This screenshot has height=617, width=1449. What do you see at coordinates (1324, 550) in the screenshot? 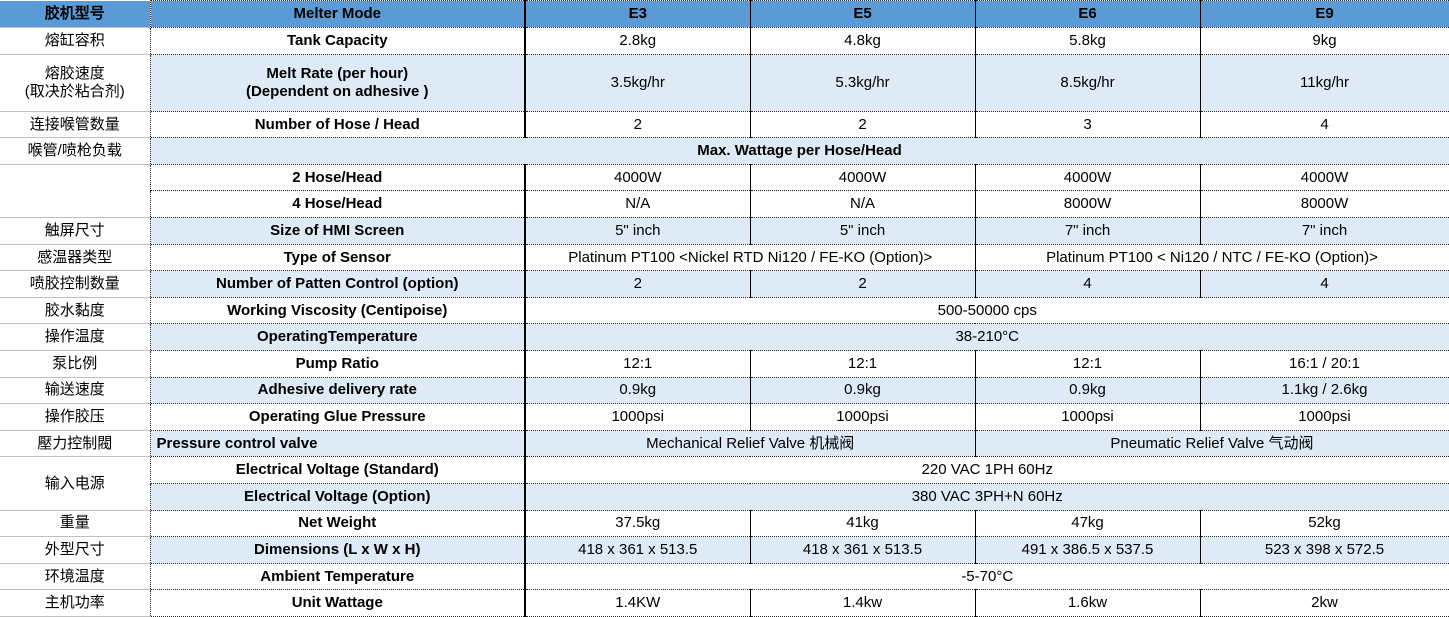
I see `spec-value: 523 x 398 x 572.5` at bounding box center [1324, 550].